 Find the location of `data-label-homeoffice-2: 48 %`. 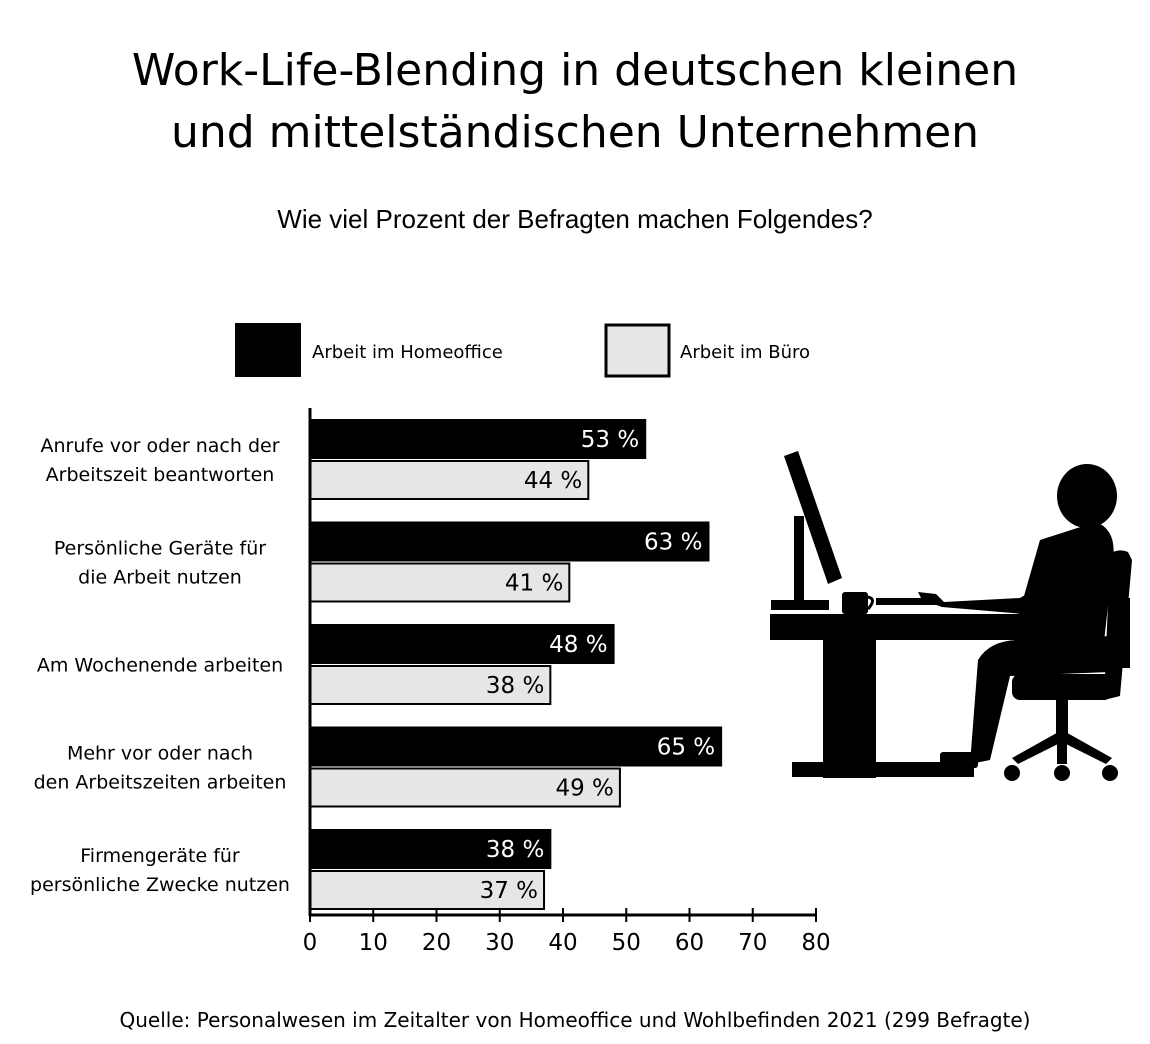

data-label-homeoffice-2: 48 % is located at coordinates (578, 645).